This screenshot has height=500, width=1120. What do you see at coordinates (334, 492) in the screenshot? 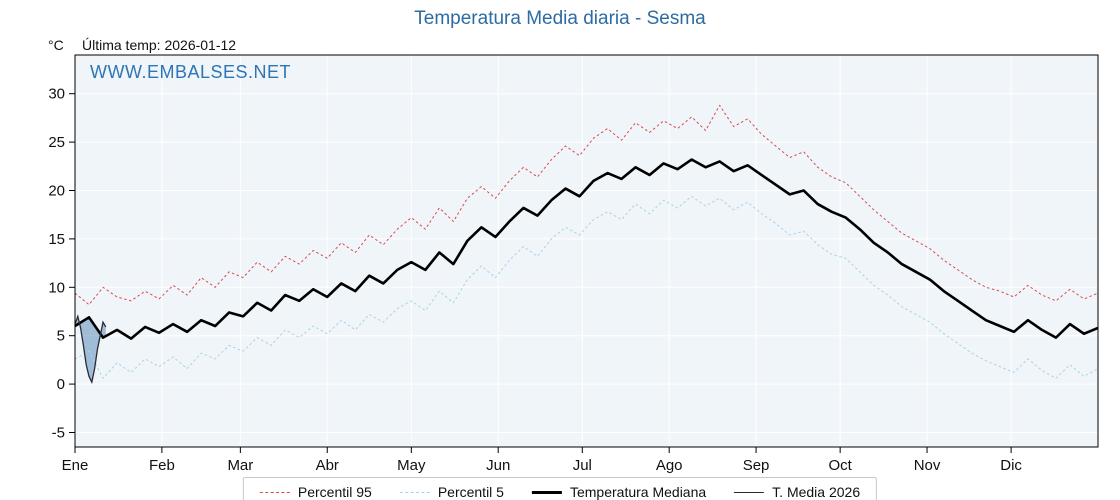
I see `legend-label: Percentil 95` at bounding box center [334, 492].